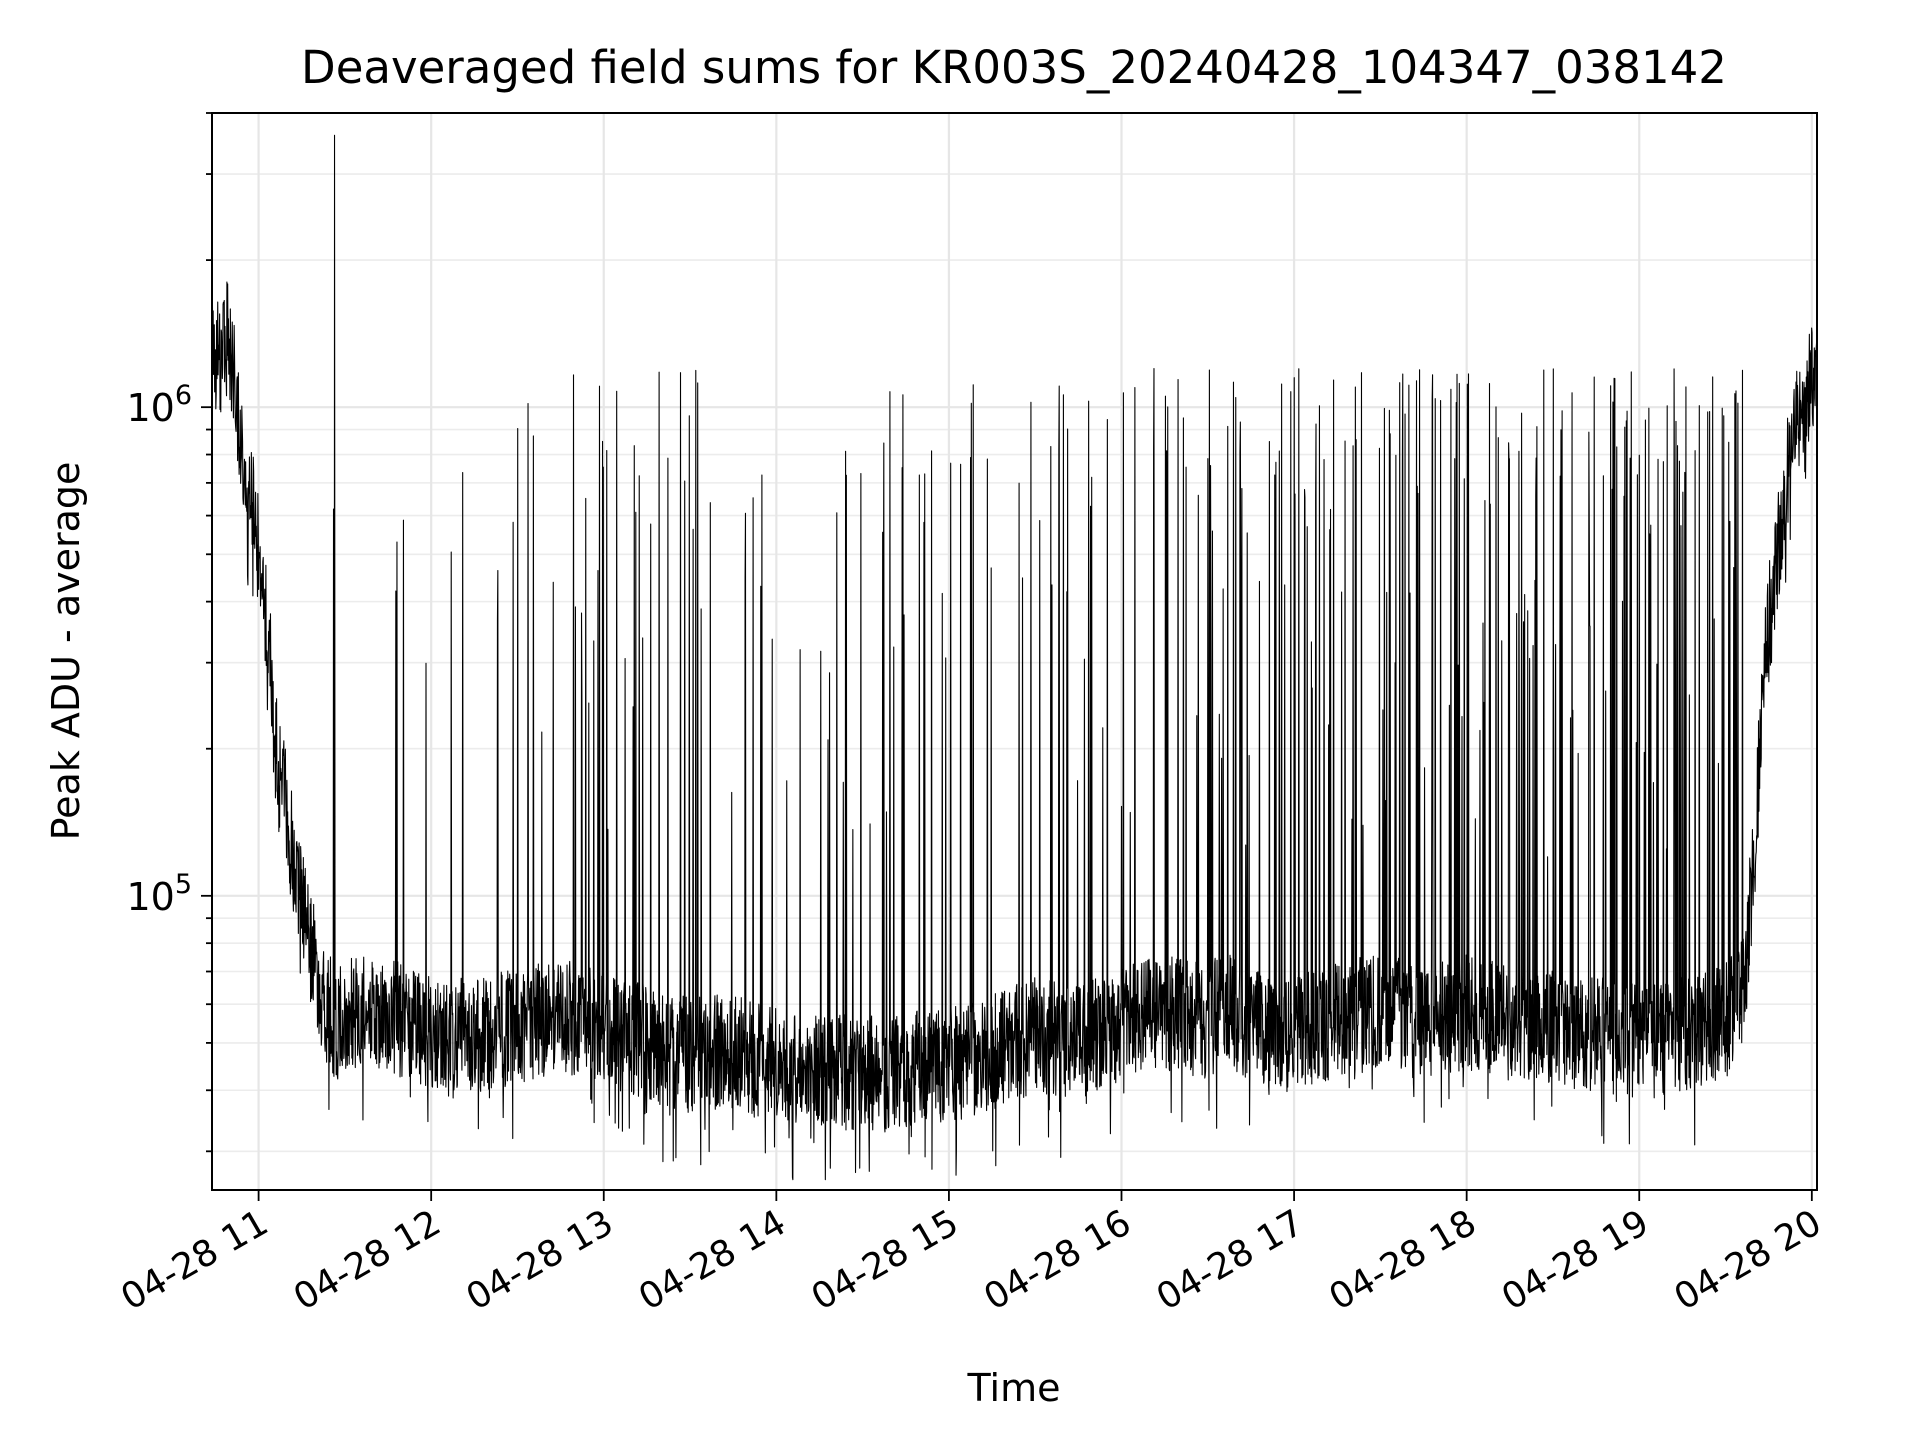 The image size is (1920, 1440). I want to click on y-tick-label: 105, so click(159, 894).